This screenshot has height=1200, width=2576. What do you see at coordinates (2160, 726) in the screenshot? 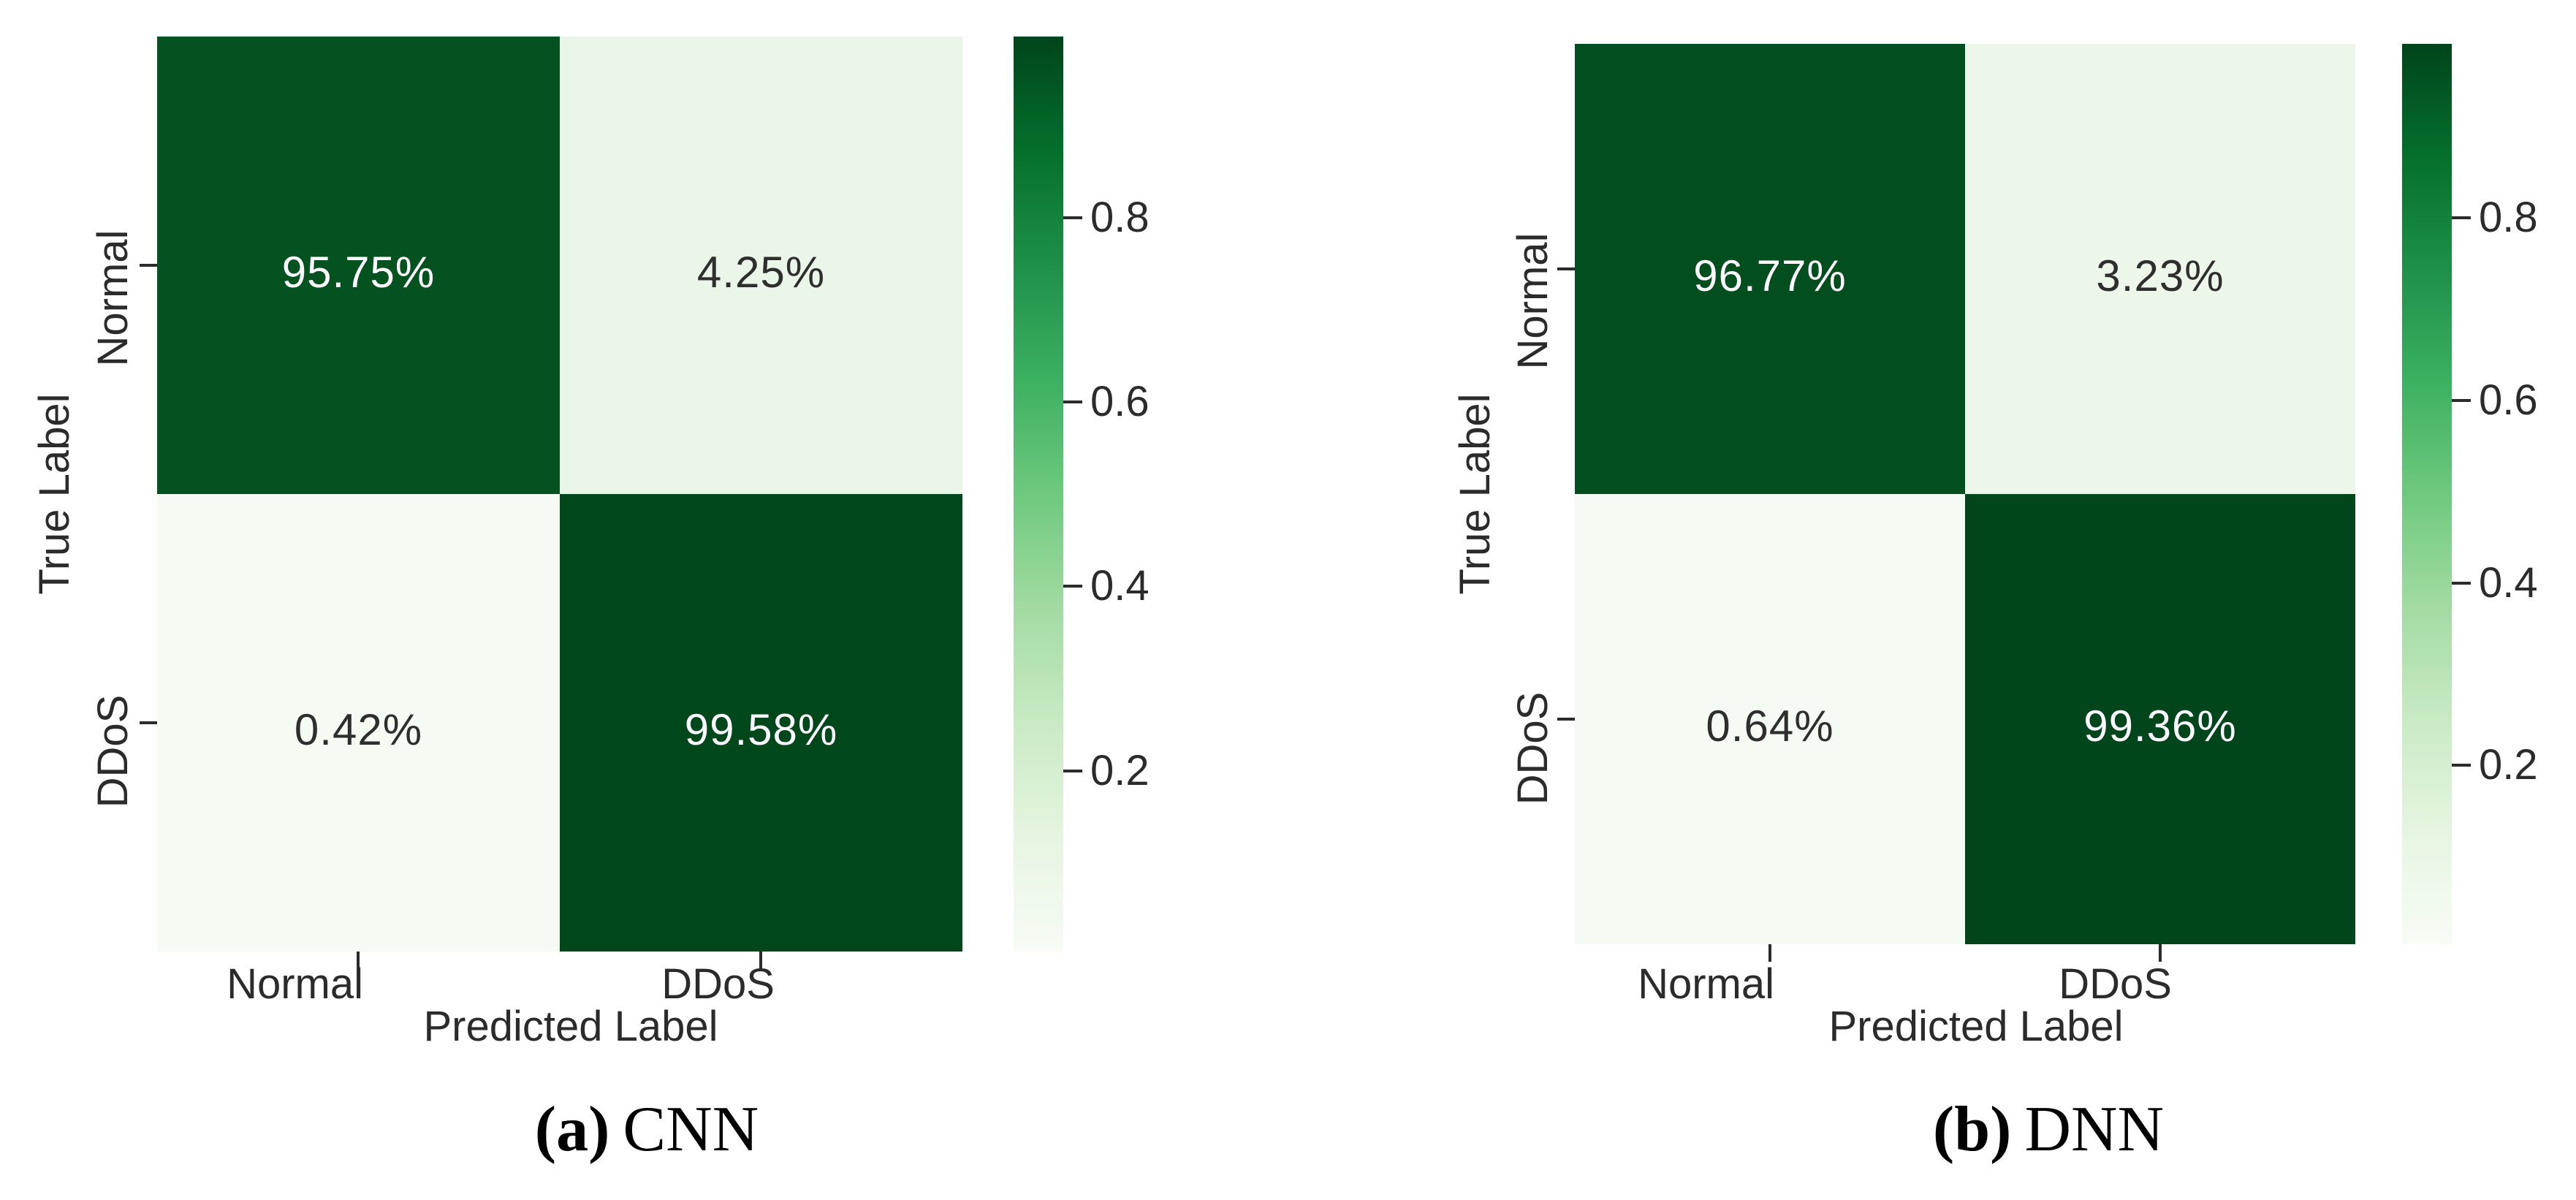
I see `cell-value: 99.36%` at bounding box center [2160, 726].